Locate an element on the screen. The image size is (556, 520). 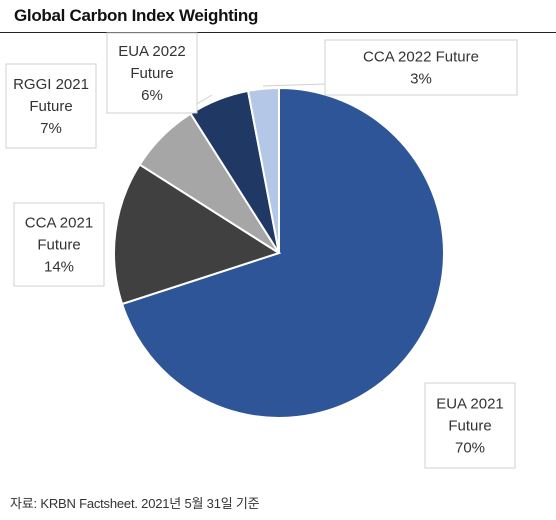
source-note: 자료: KRBN Factsheet. 2021년 5월 31일 기준 is located at coordinates (135, 503).